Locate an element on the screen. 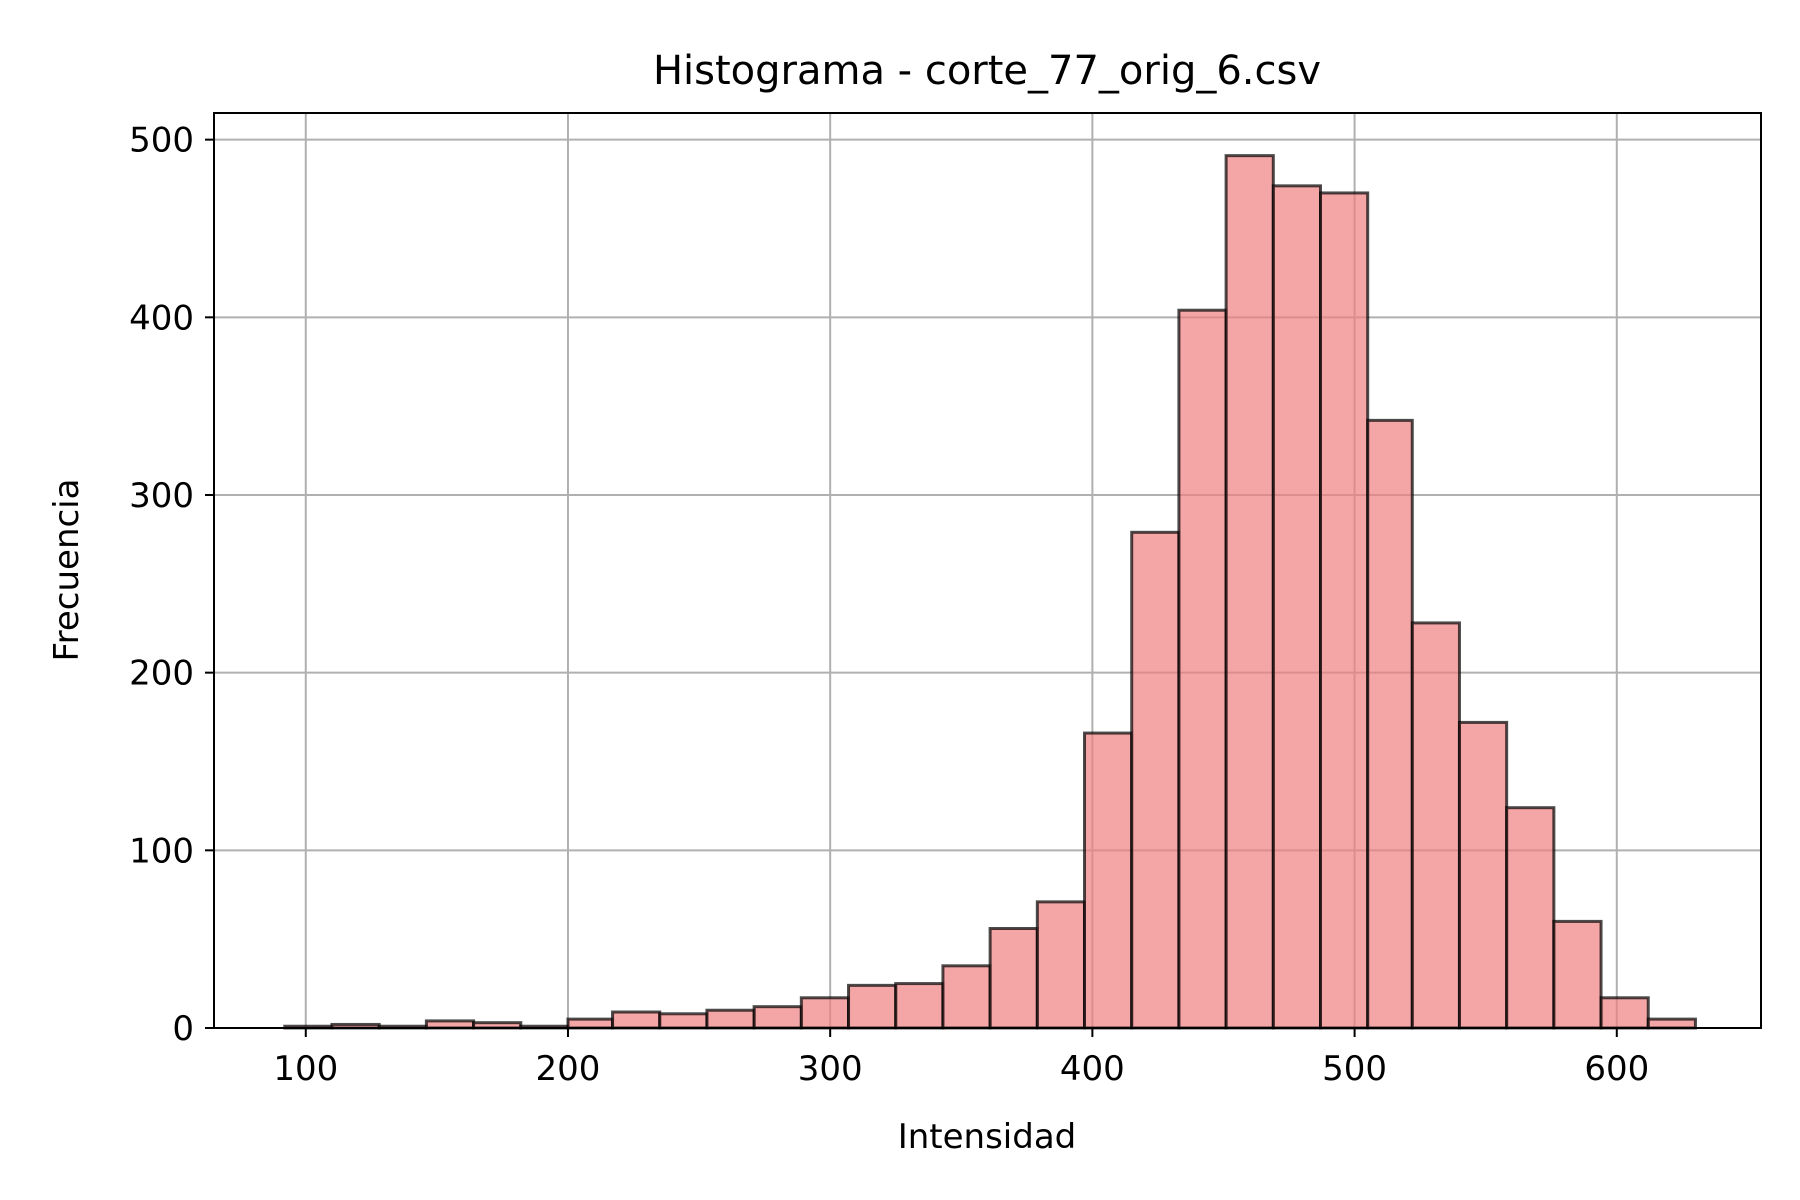 The height and width of the screenshot is (1200, 1800). x-ticks: 100 200 300 400 500 600 is located at coordinates (961, 1058).